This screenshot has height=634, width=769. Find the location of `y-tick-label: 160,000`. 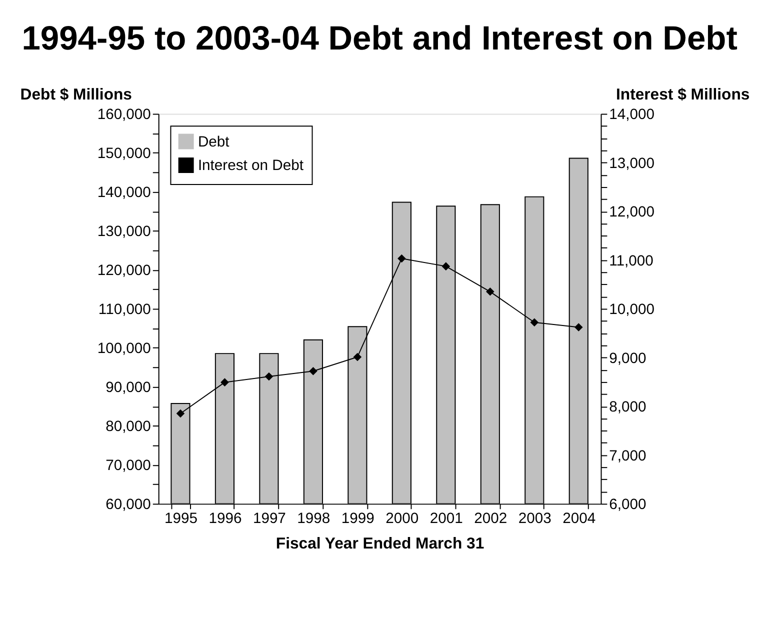

y-tick-label: 160,000 is located at coordinates (124, 115).